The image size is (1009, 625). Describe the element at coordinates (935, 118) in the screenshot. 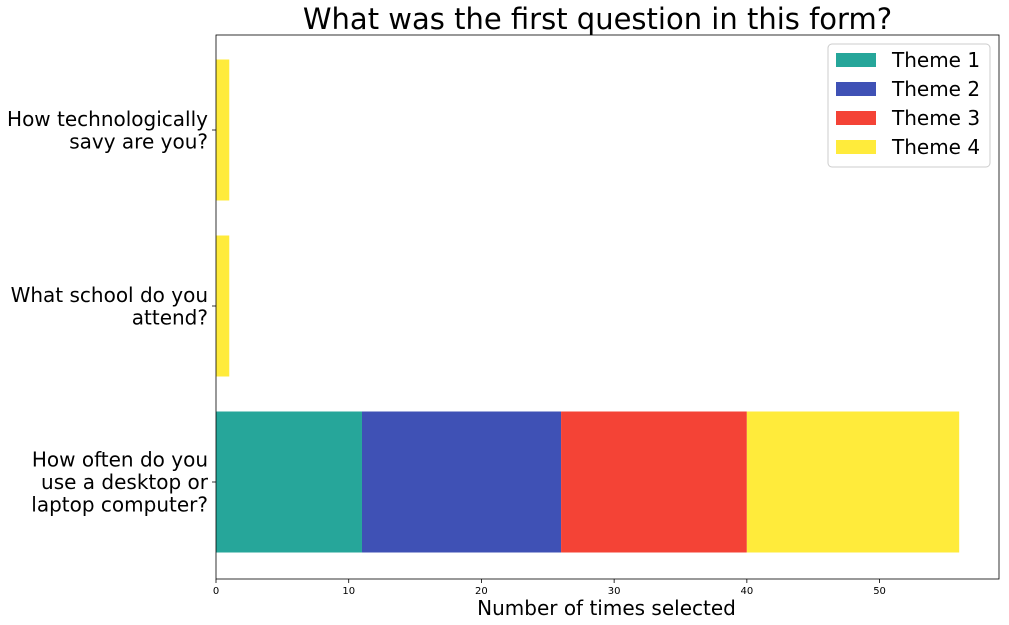

I see `legend-label-3: Theme 3` at that location.